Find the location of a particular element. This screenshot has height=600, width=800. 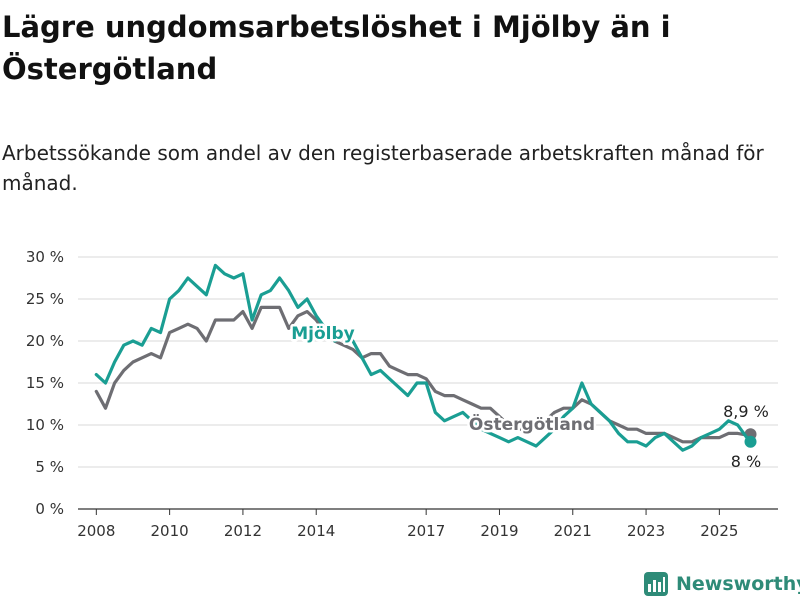

end-point-marker is located at coordinates (750, 441).